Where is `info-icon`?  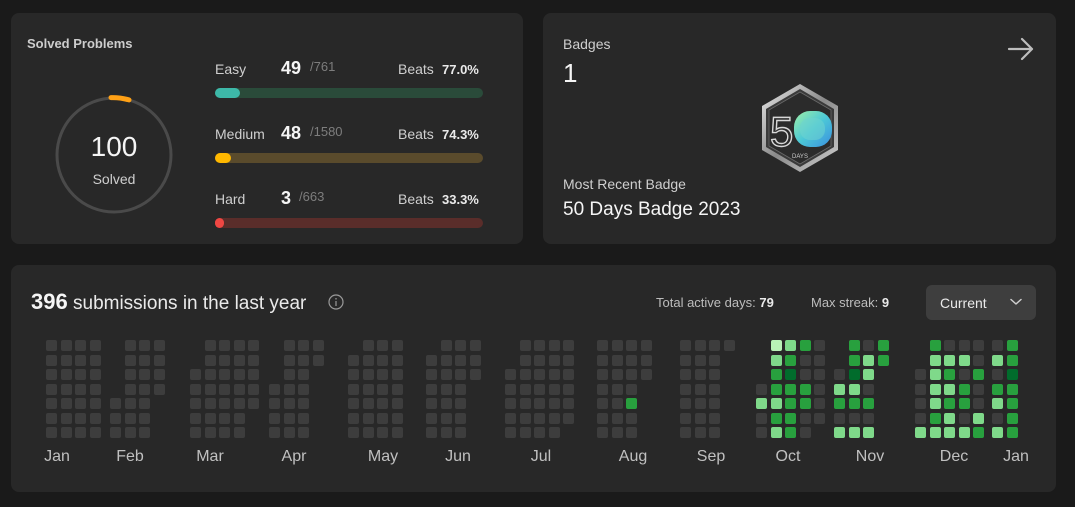 info-icon is located at coordinates (336, 302).